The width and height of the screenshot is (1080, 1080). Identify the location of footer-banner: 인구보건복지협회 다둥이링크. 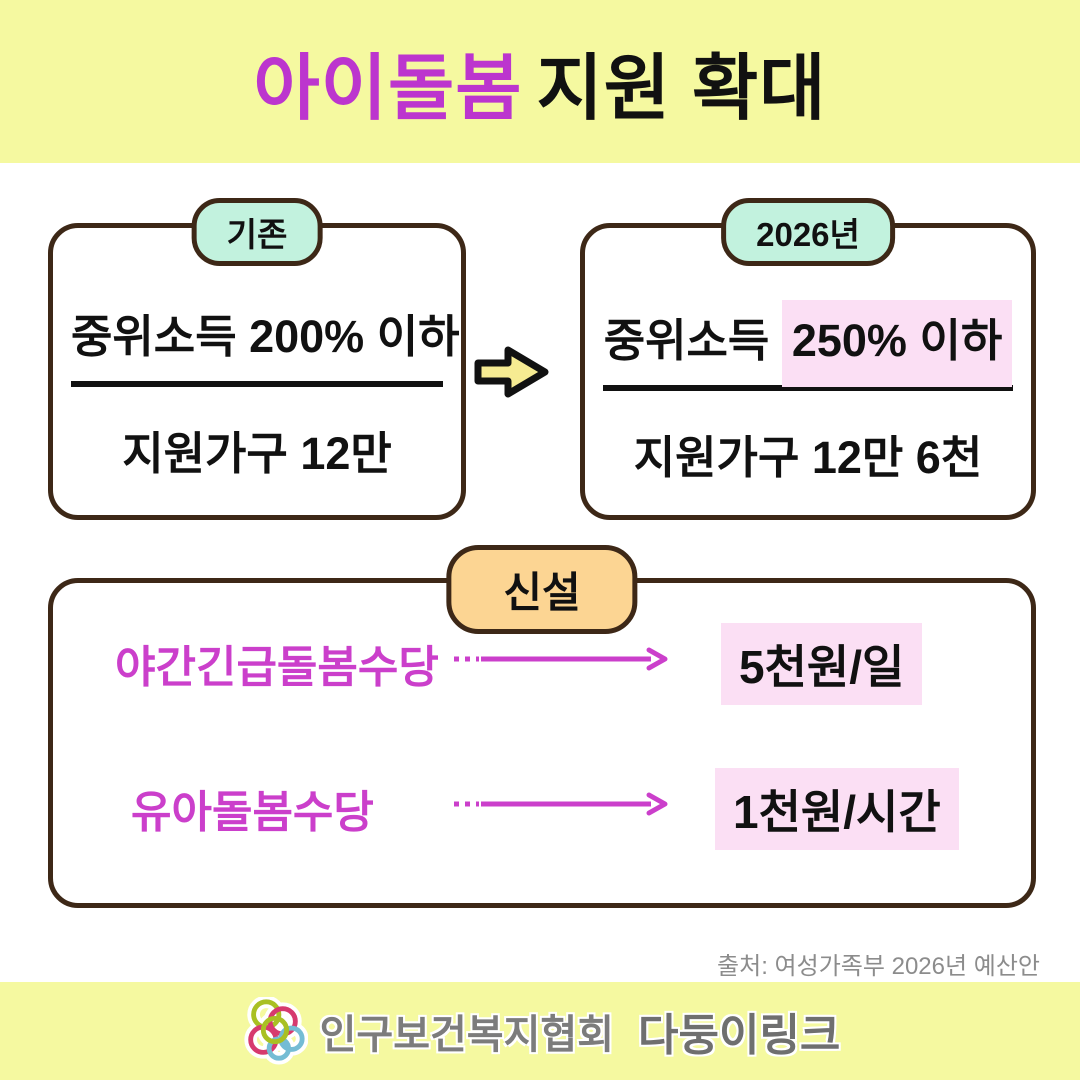
(540, 1031).